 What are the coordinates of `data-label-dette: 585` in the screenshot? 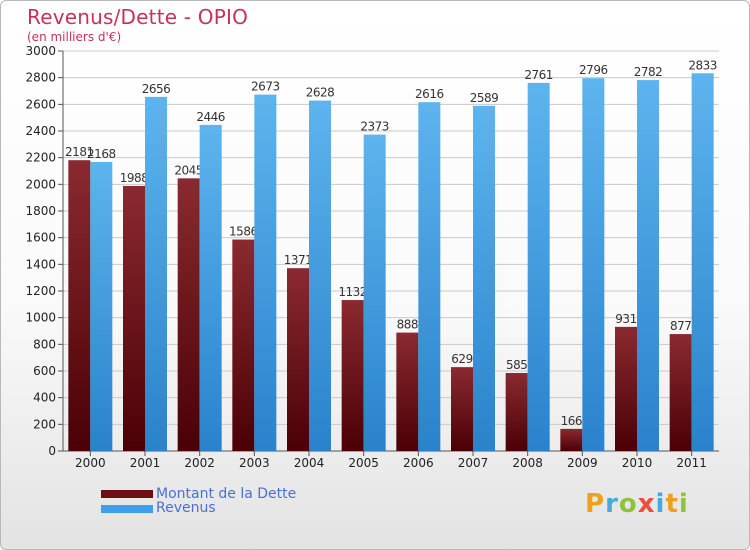 It's located at (516, 365).